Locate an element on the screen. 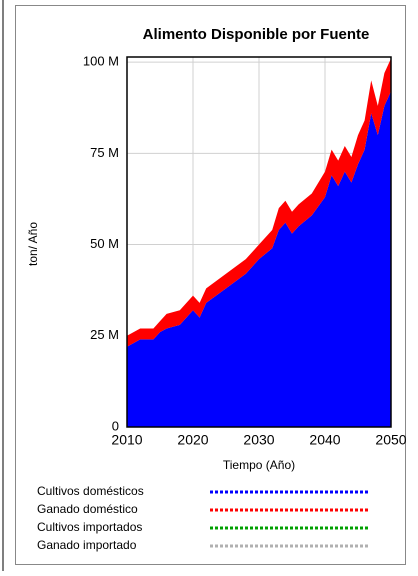  y-tick-label: 0 is located at coordinates (115, 425).